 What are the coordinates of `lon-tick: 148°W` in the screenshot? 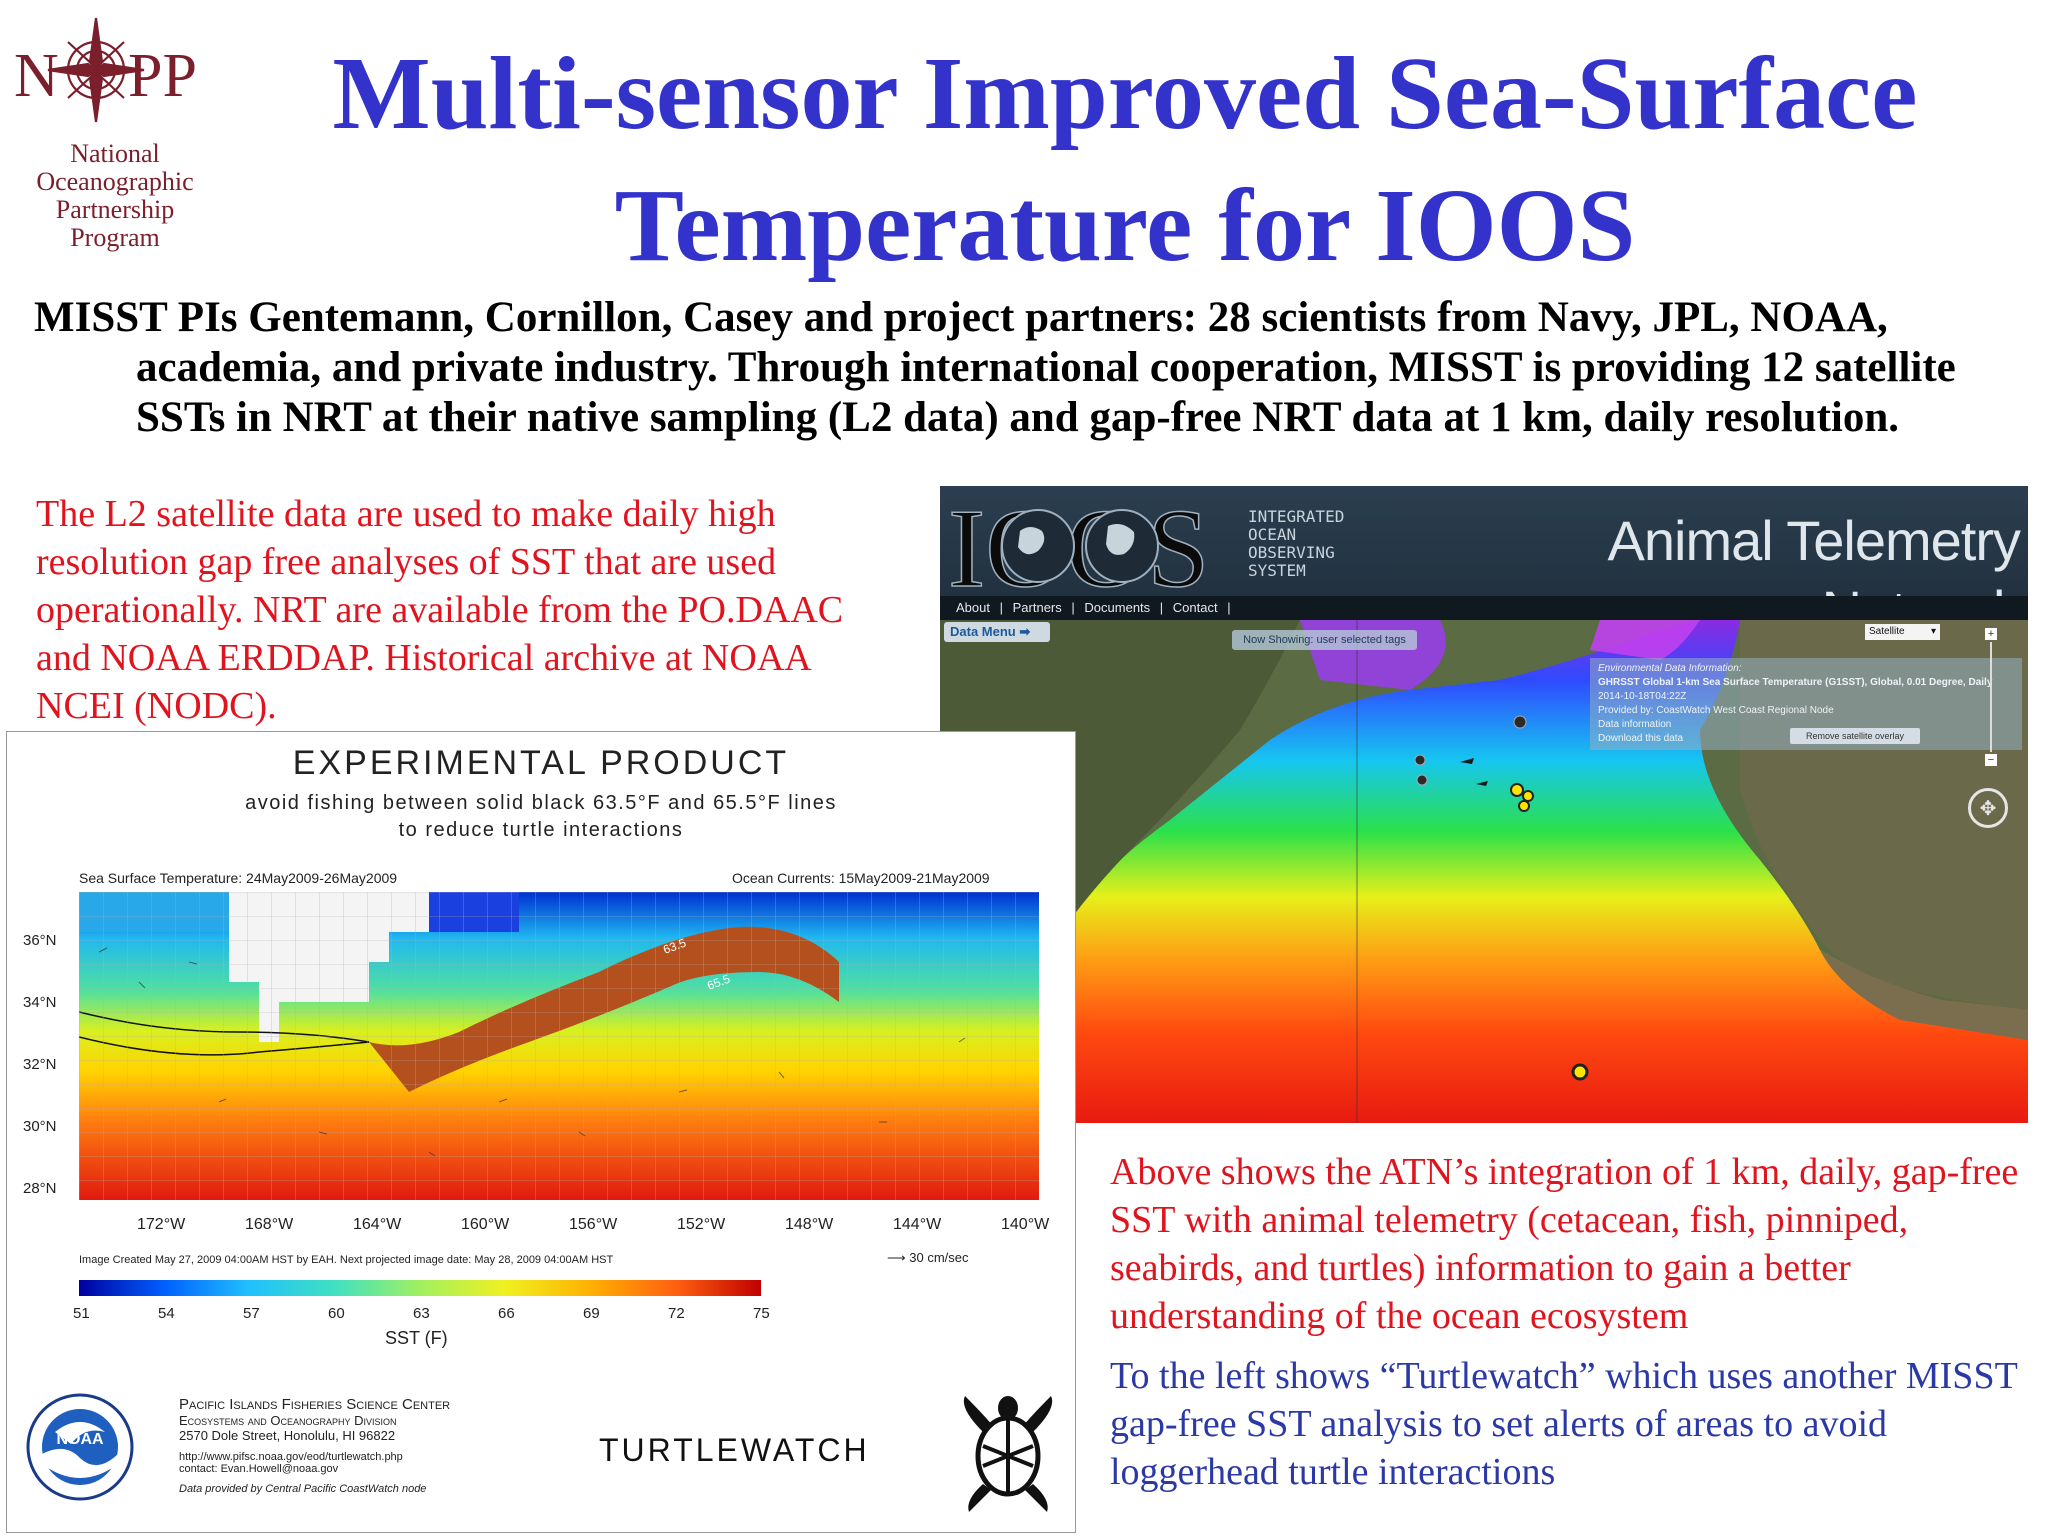 It's located at (809, 1224).